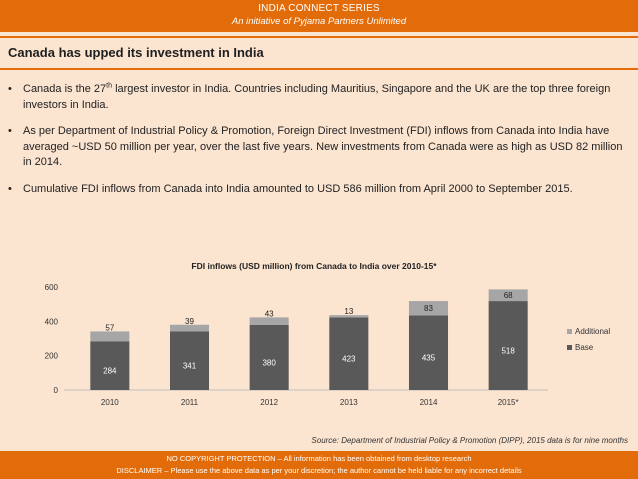  I want to click on legend-label: Base, so click(584, 347).